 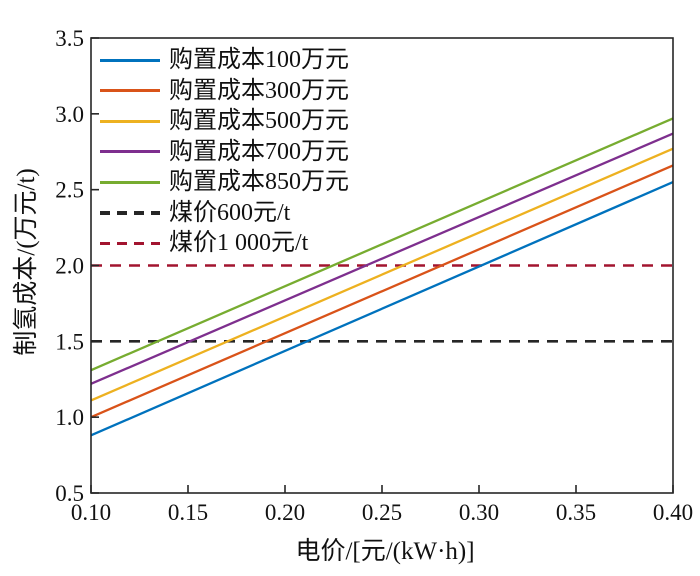 What do you see at coordinates (259, 121) in the screenshot?
I see `legend-label: 购置成本500万元` at bounding box center [259, 121].